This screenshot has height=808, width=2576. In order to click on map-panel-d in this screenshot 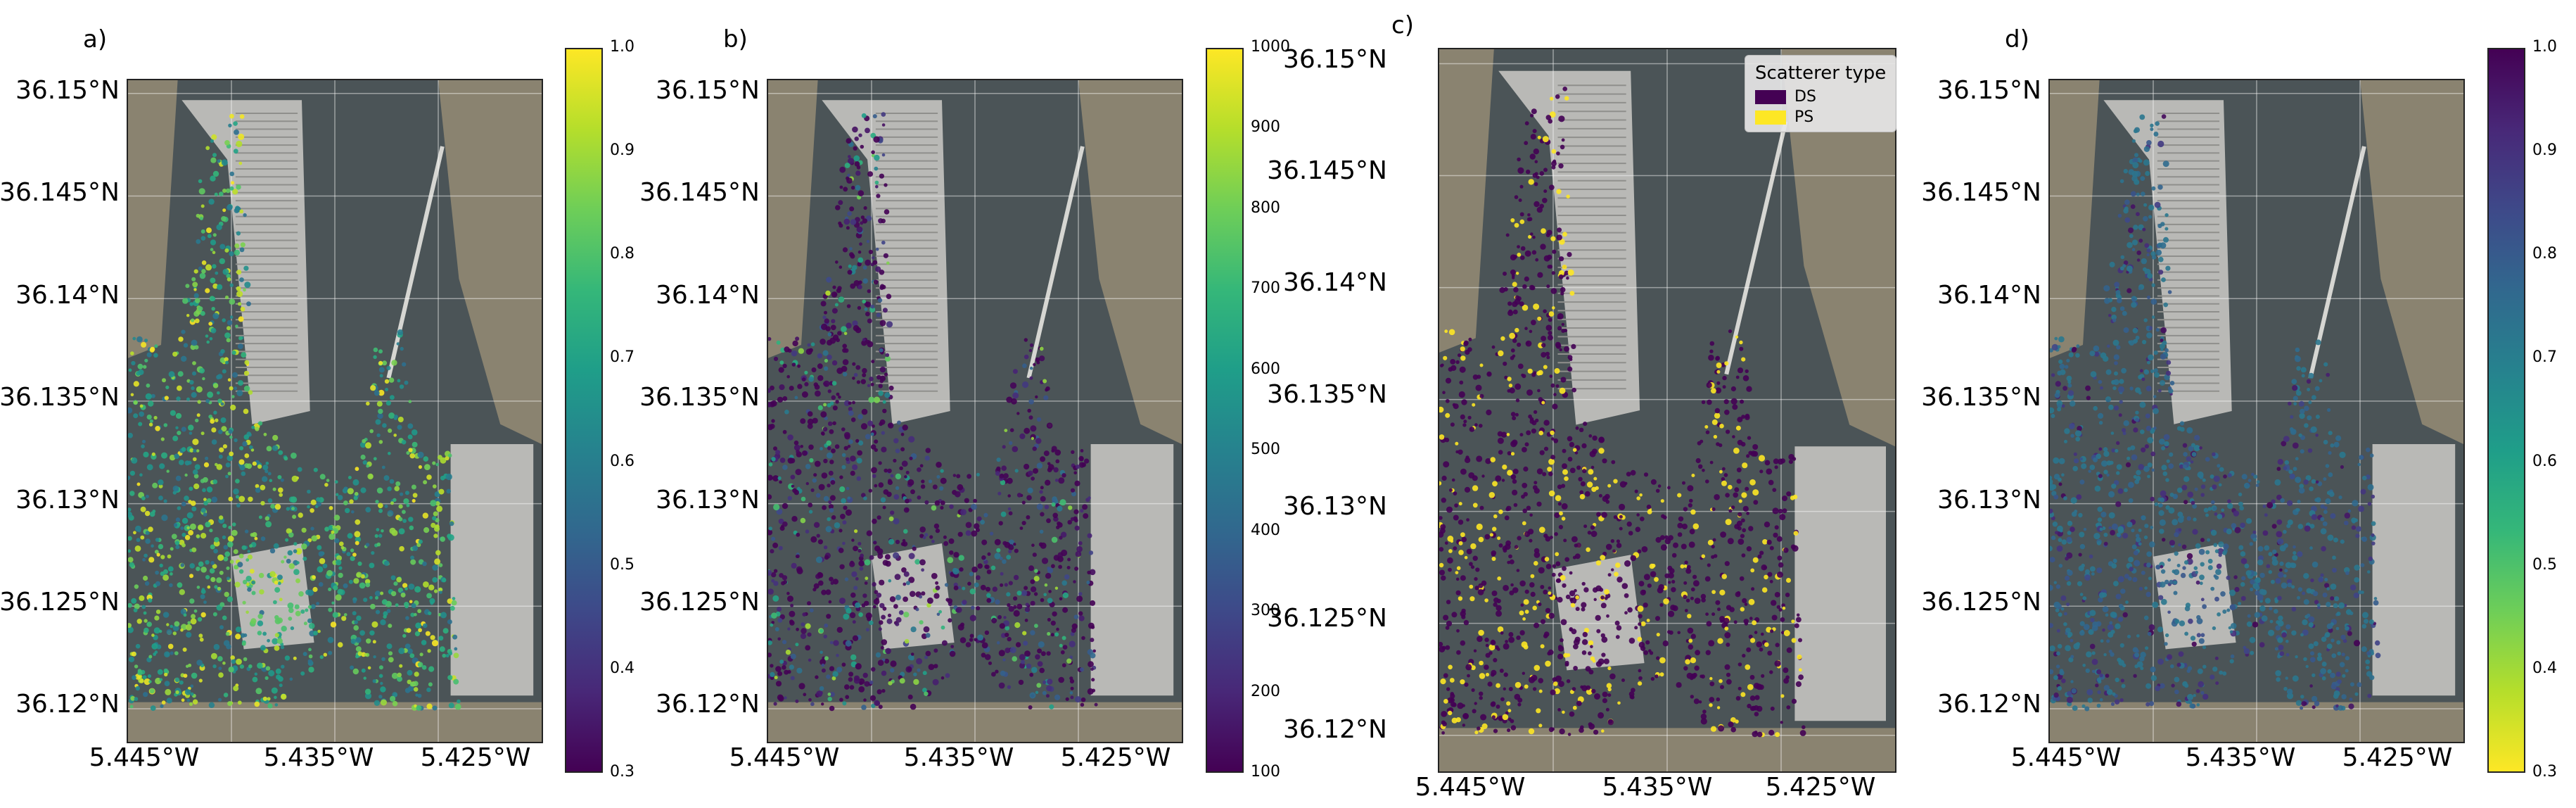, I will do `click(2256, 411)`.